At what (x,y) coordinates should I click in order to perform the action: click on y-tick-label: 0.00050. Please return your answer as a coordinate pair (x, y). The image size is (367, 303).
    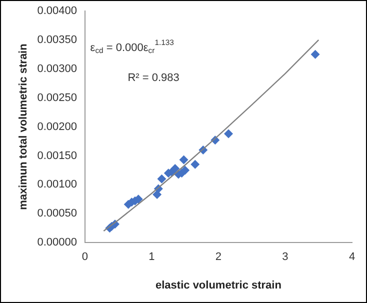
    Looking at the image, I should click on (57, 214).